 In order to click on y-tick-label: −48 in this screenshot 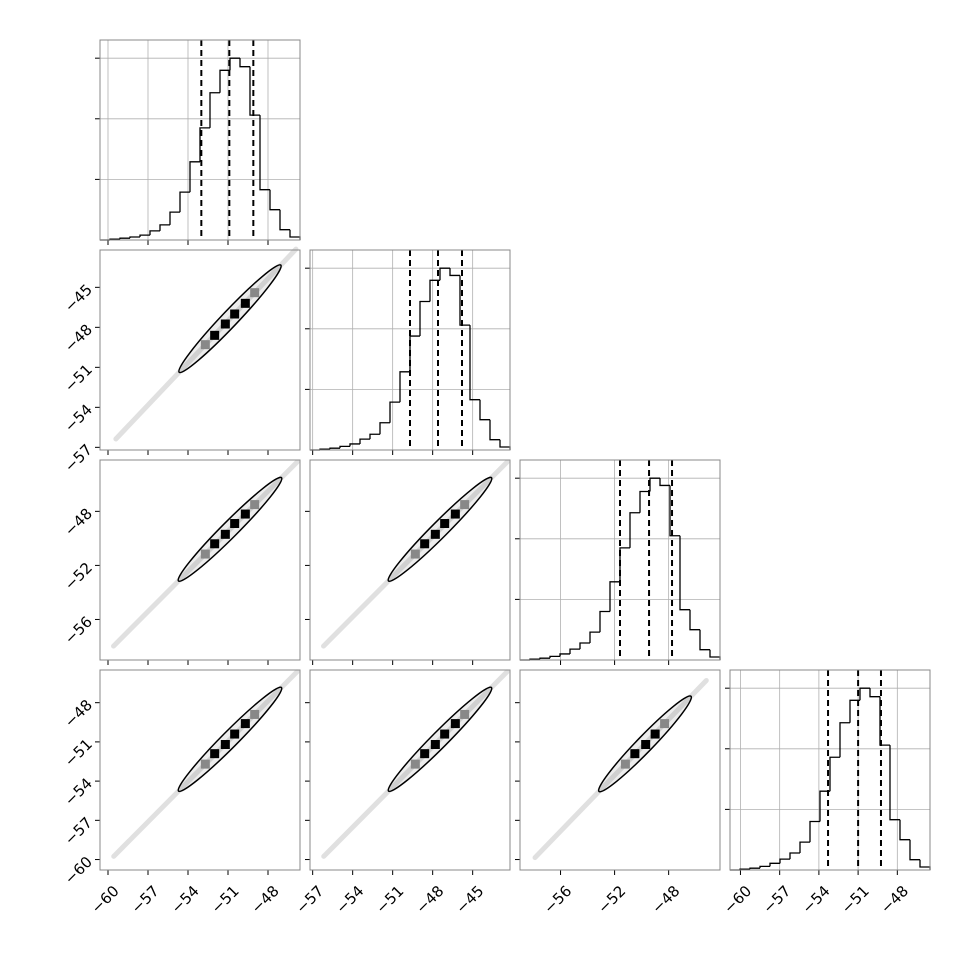, I will do `click(78, 713)`.